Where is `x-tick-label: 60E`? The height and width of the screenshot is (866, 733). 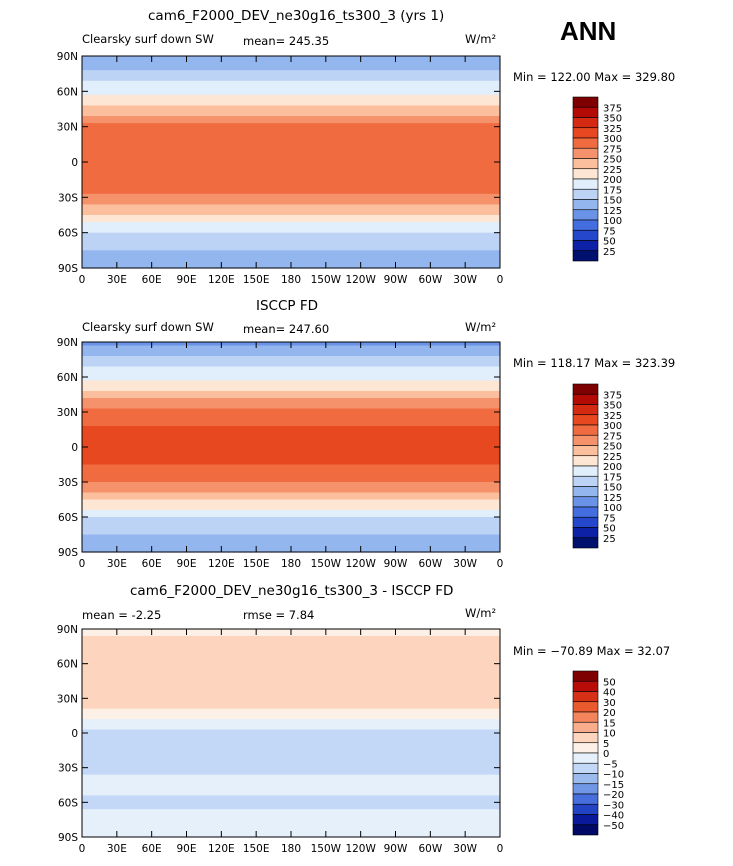
x-tick-label: 60E is located at coordinates (152, 280).